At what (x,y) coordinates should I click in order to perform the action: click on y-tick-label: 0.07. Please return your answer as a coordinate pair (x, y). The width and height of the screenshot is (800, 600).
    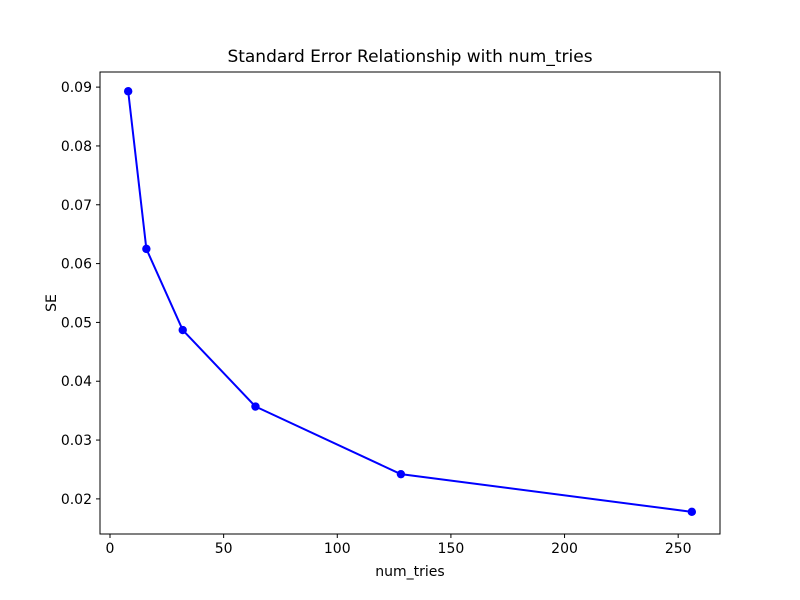
    Looking at the image, I should click on (76, 206).